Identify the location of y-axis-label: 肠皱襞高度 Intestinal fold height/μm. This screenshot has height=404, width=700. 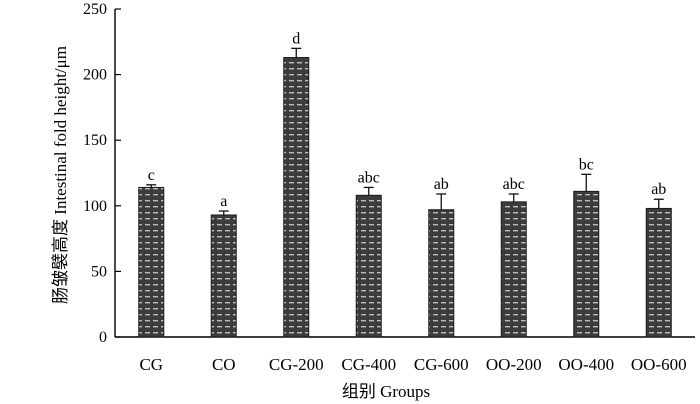
(60, 175).